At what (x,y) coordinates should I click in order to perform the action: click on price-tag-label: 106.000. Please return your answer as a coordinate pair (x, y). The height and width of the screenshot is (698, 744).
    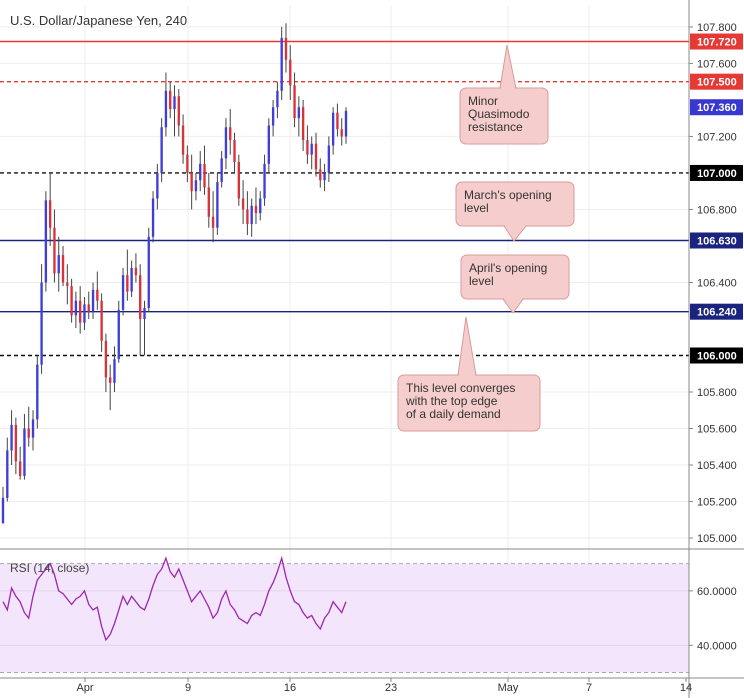
    Looking at the image, I should click on (717, 356).